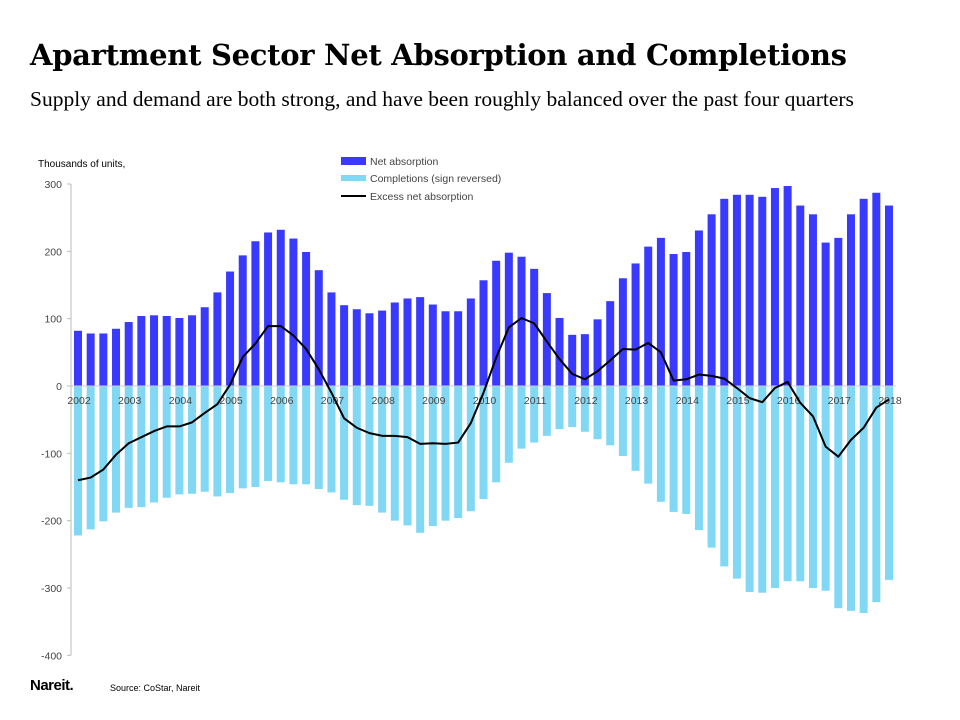  Describe the element at coordinates (434, 401) in the screenshot. I see `x-tick-label: 2009` at that location.